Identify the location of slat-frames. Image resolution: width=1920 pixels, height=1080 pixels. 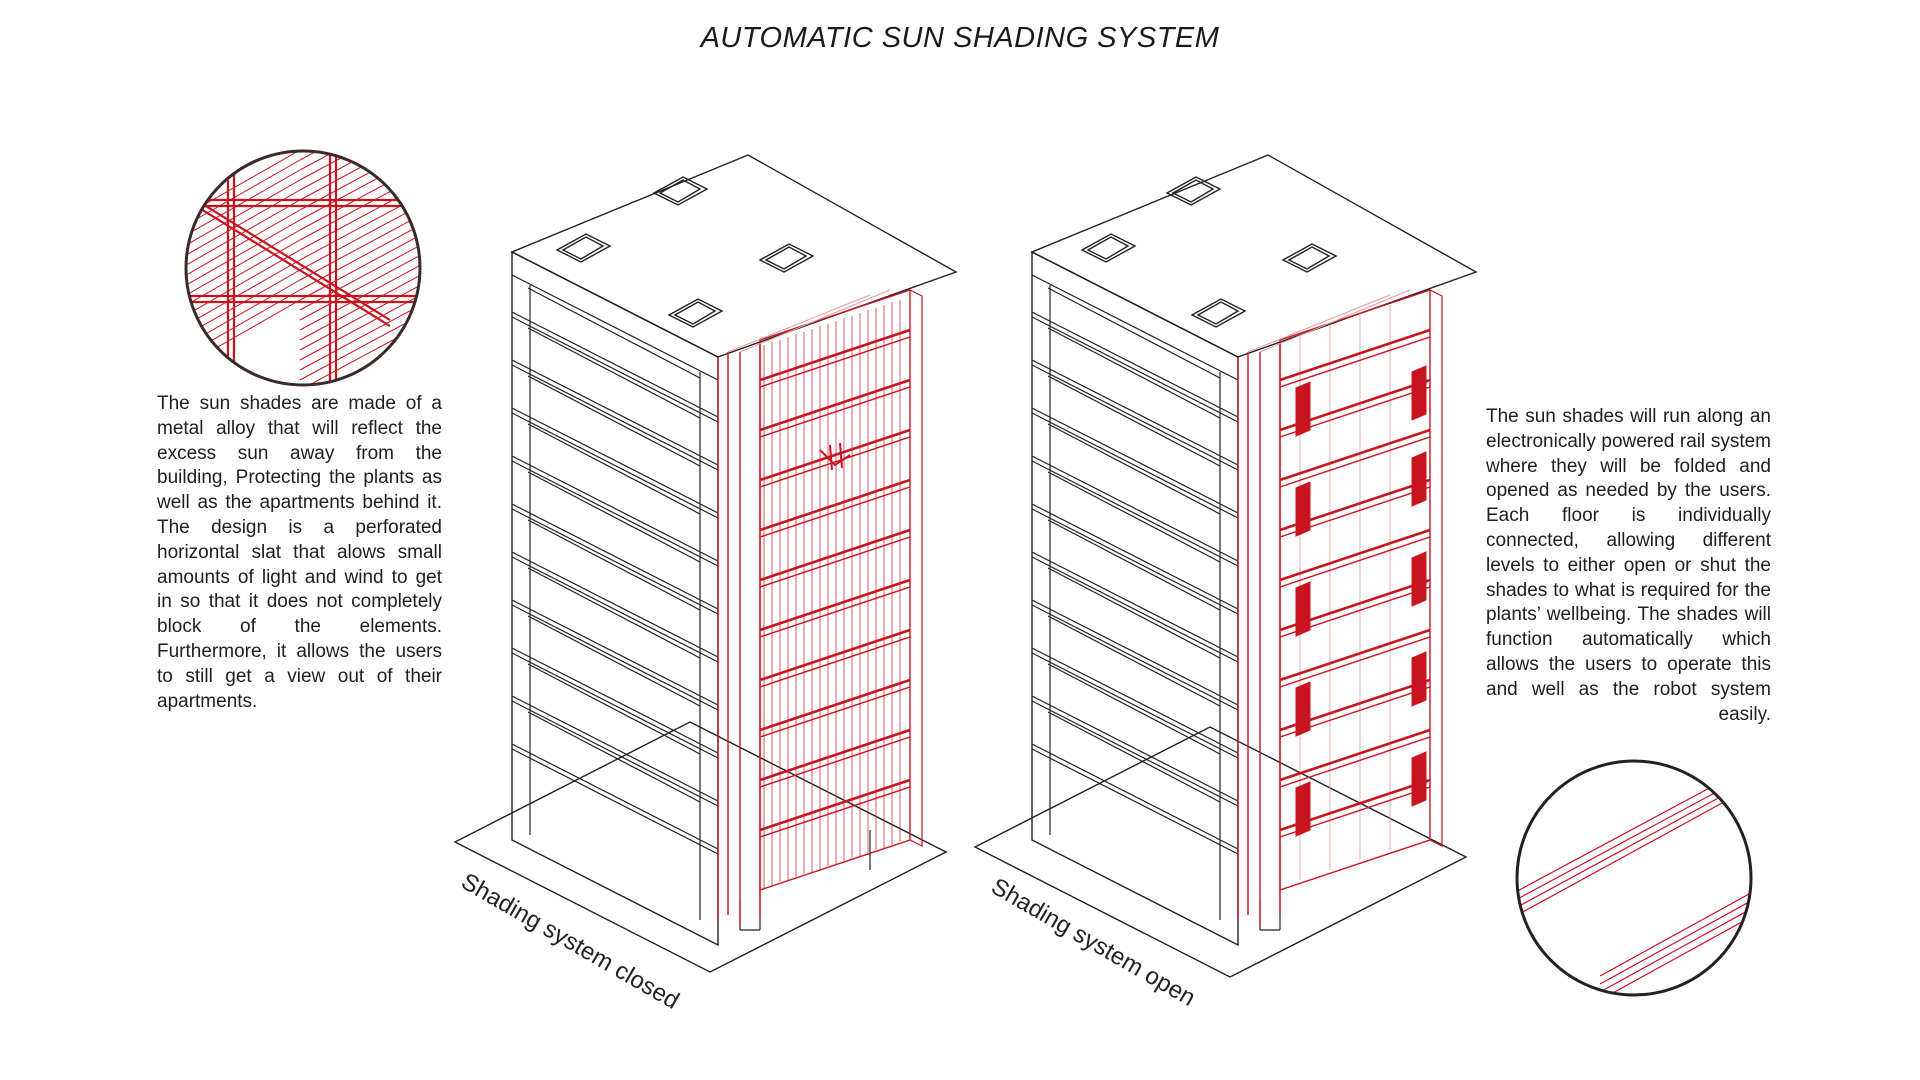
(303, 268).